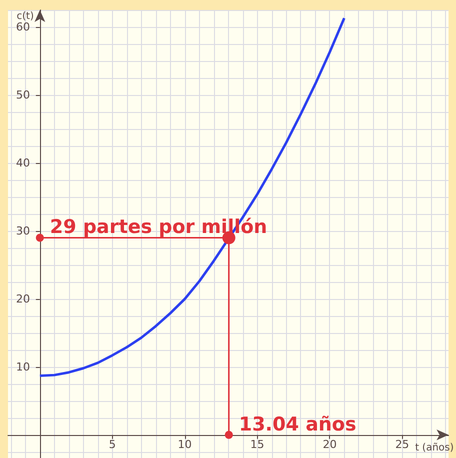 The width and height of the screenshot is (456, 458). What do you see at coordinates (434, 448) in the screenshot?
I see `x-axis-title: t (años)` at bounding box center [434, 448].